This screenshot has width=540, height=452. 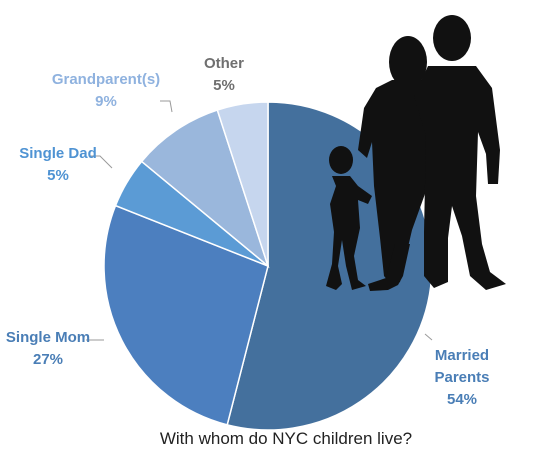 What do you see at coordinates (48, 348) in the screenshot?
I see `slice-label: Single Mom 27%` at bounding box center [48, 348].